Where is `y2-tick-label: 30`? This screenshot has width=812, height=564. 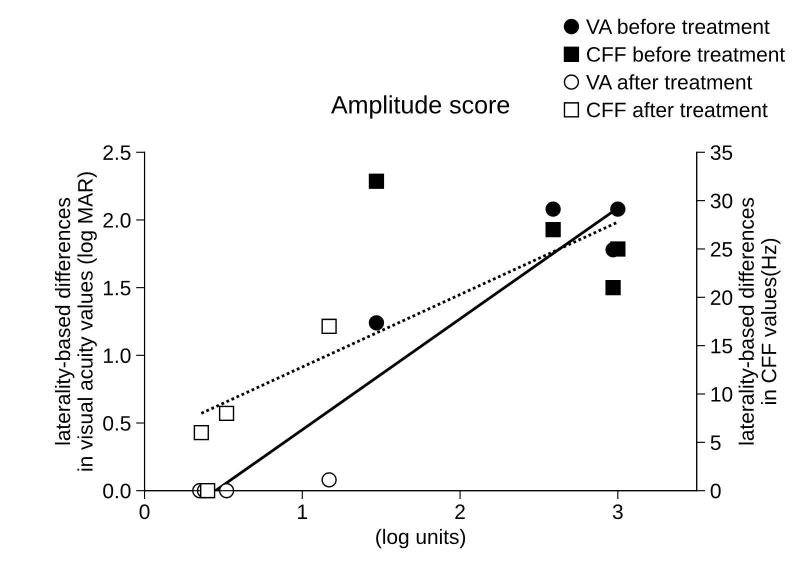 y2-tick-label: 30 is located at coordinates (721, 201).